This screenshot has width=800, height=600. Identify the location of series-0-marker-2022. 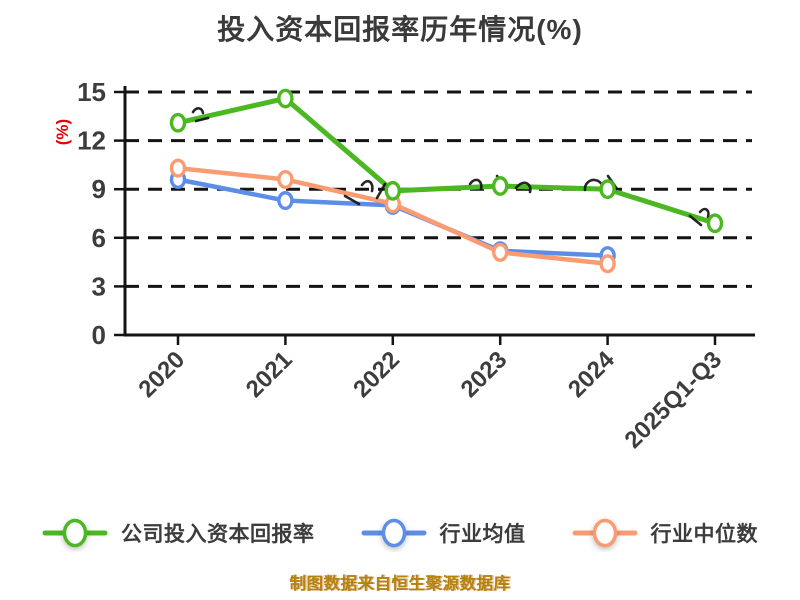
(392, 190).